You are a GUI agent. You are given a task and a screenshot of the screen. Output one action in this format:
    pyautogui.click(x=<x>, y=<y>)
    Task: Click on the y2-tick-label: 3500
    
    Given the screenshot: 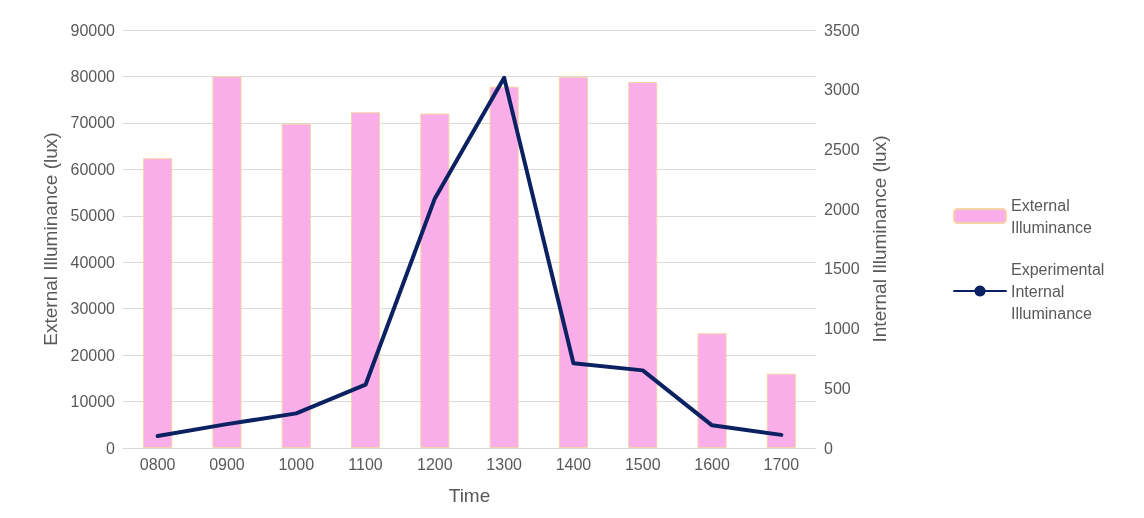 What is the action you would take?
    pyautogui.click(x=842, y=30)
    